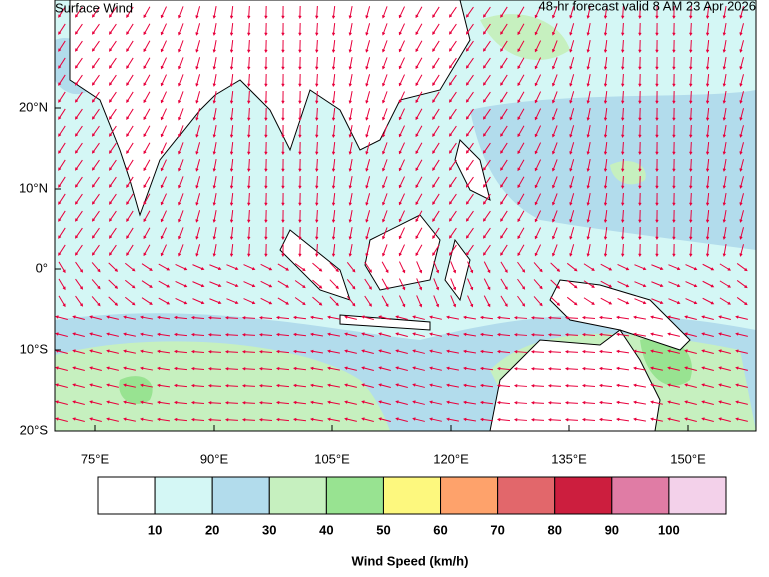 The image size is (769, 577). Describe the element at coordinates (688, 458) in the screenshot. I see `lon-label: 150°E` at that location.